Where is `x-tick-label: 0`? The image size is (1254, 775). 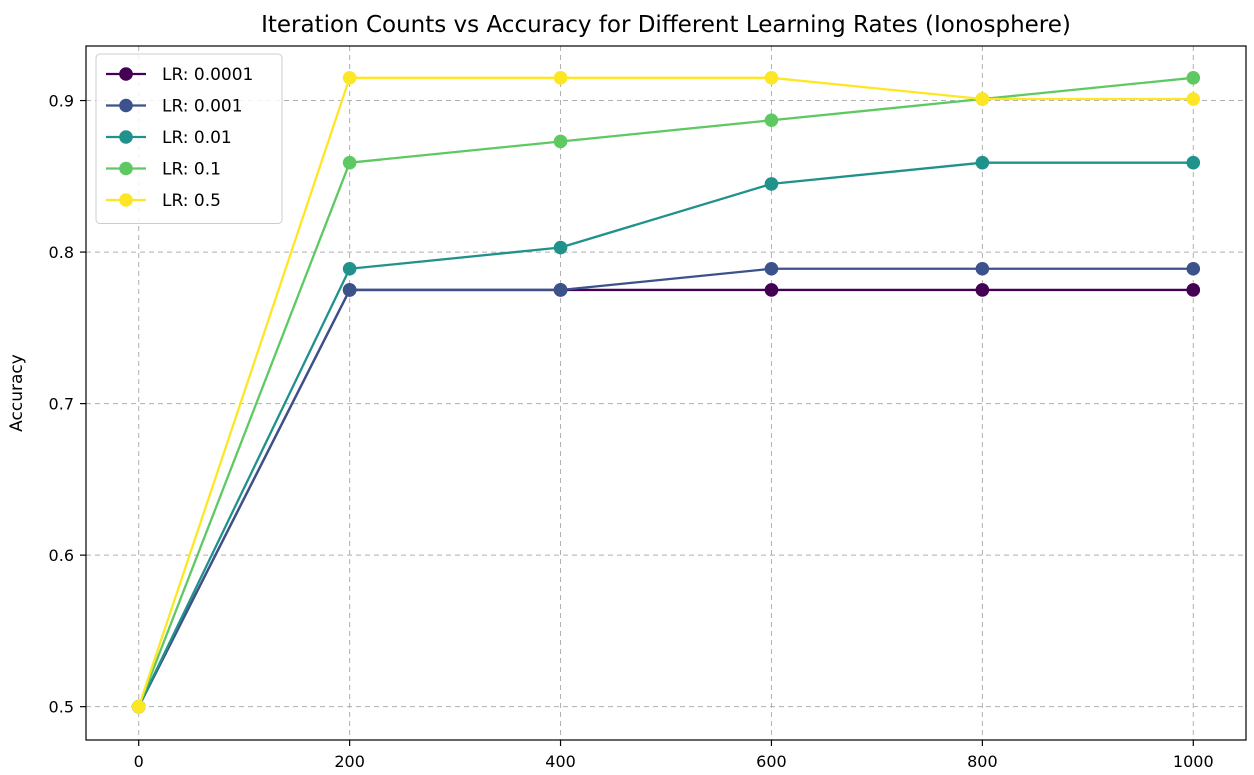
x-tick-label: 0 is located at coordinates (139, 761).